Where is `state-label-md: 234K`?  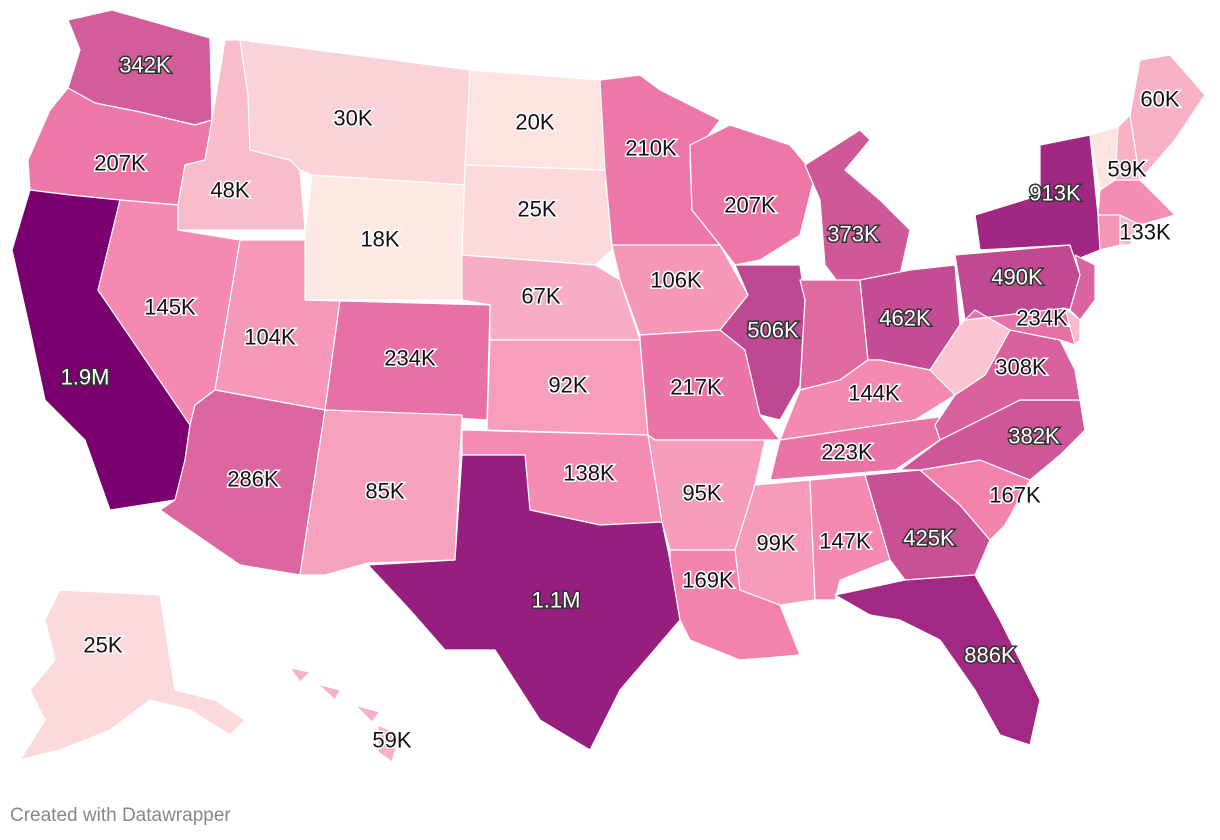
state-label-md: 234K is located at coordinates (1042, 318).